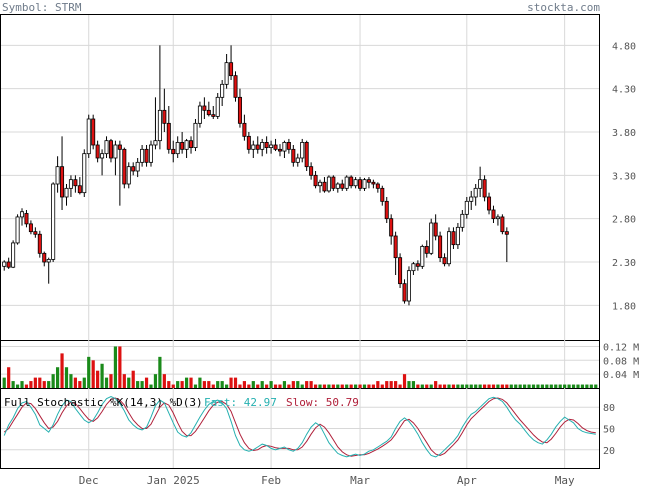 This screenshot has height=486, width=655. What do you see at coordinates (563, 7) in the screenshot?
I see `site-label: stockta.com` at bounding box center [563, 7].